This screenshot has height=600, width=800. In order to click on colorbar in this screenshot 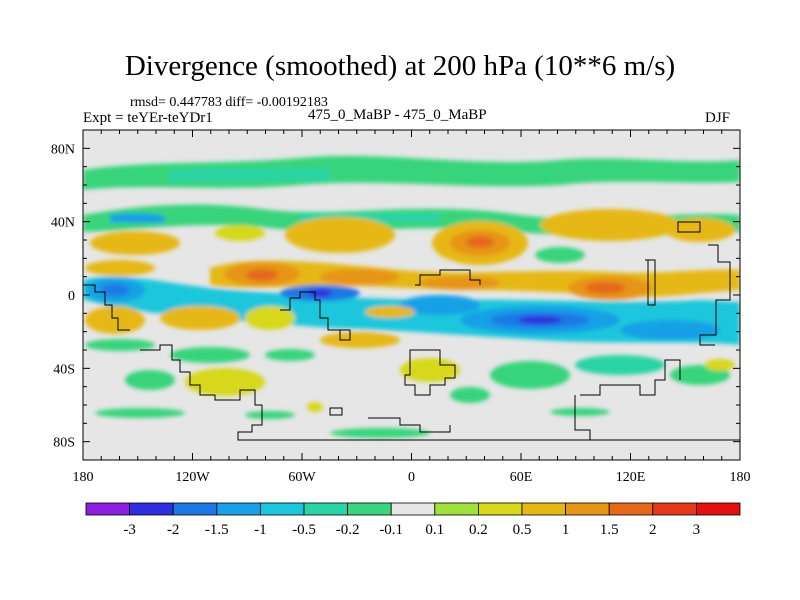, I will do `click(413, 509)`.